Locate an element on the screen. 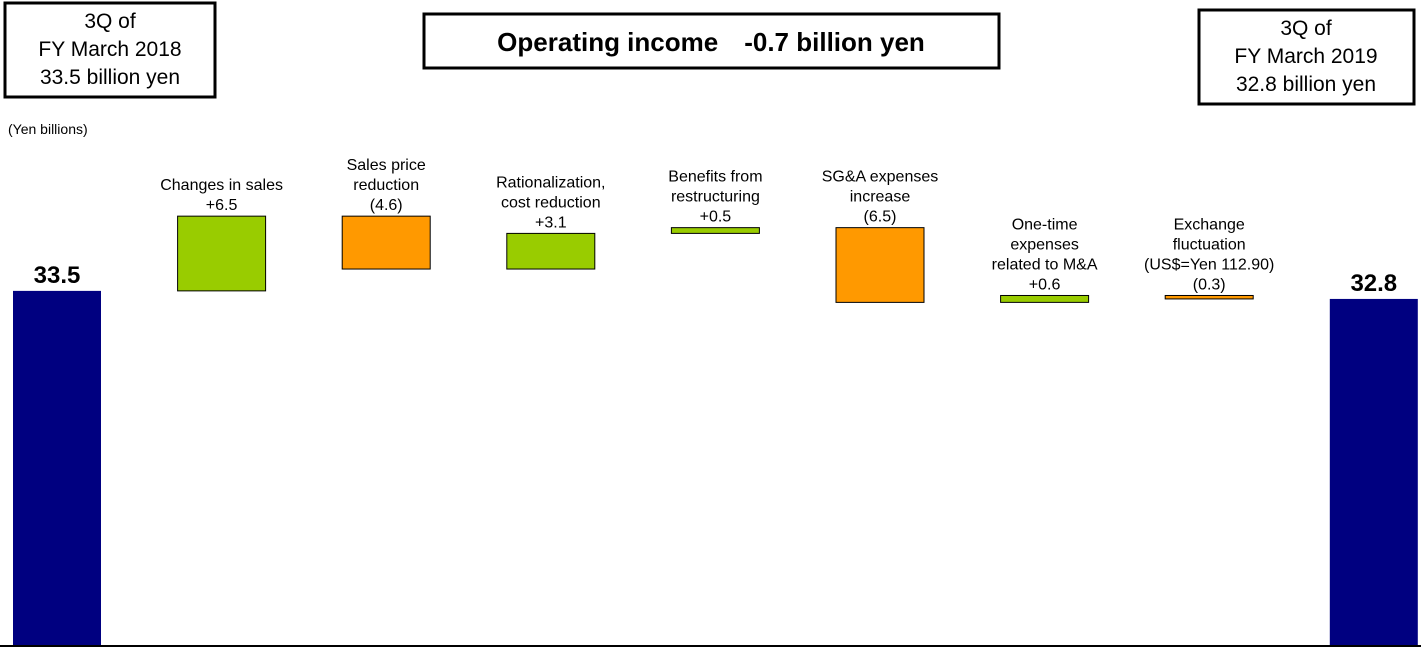  category-label: related to M&A is located at coordinates (1045, 264).